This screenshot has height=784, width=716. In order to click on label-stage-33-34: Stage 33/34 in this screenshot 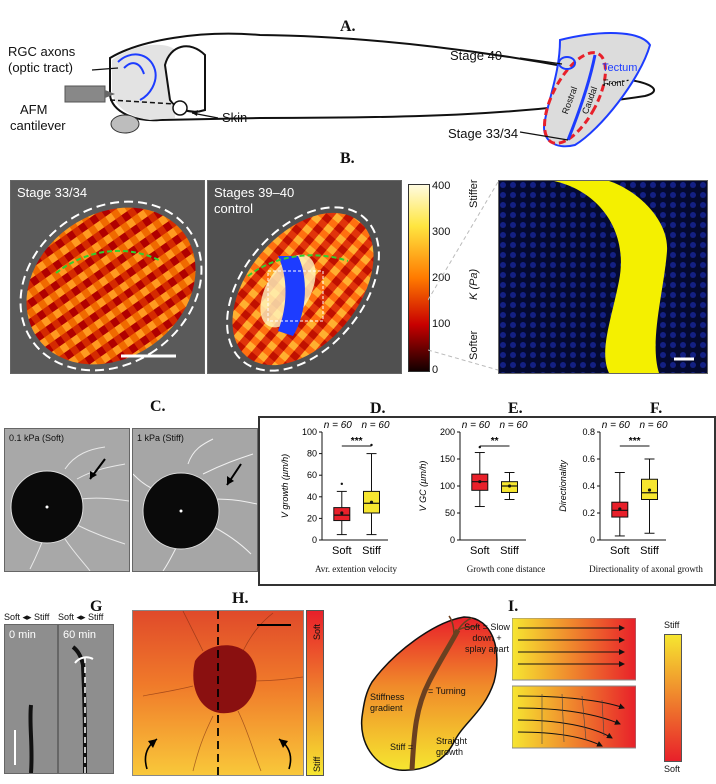, I will do `click(483, 133)`.